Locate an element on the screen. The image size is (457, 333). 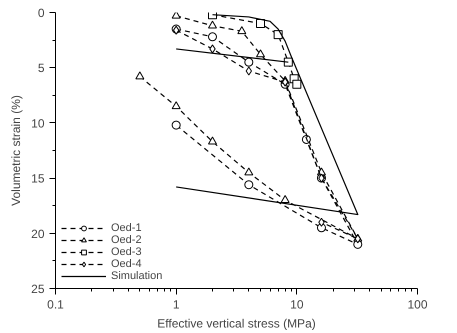
legend-label: Simulation is located at coordinates (136, 276).